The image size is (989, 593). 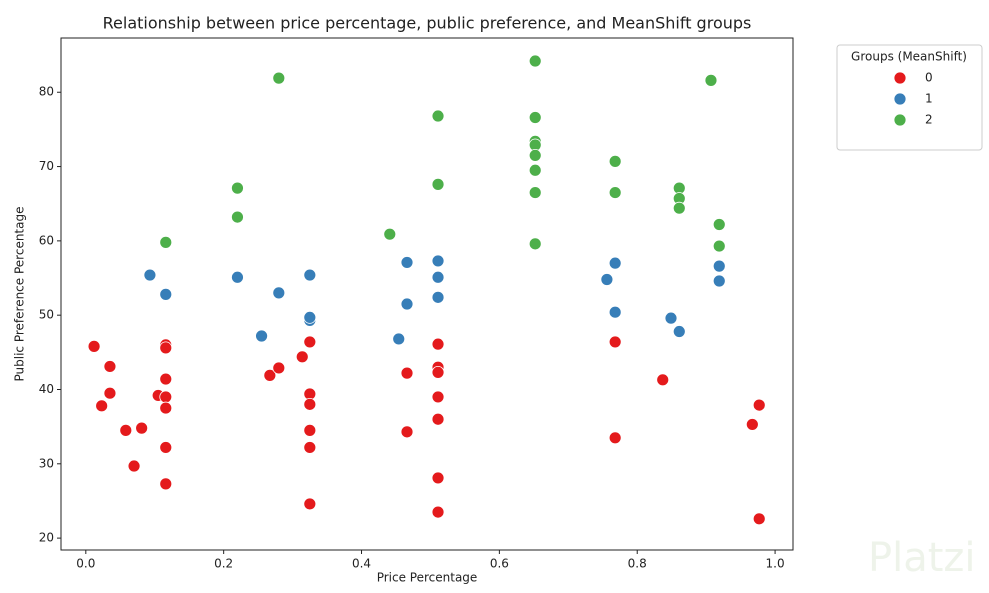 What do you see at coordinates (46, 92) in the screenshot?
I see `y-tick-label: 80` at bounding box center [46, 92].